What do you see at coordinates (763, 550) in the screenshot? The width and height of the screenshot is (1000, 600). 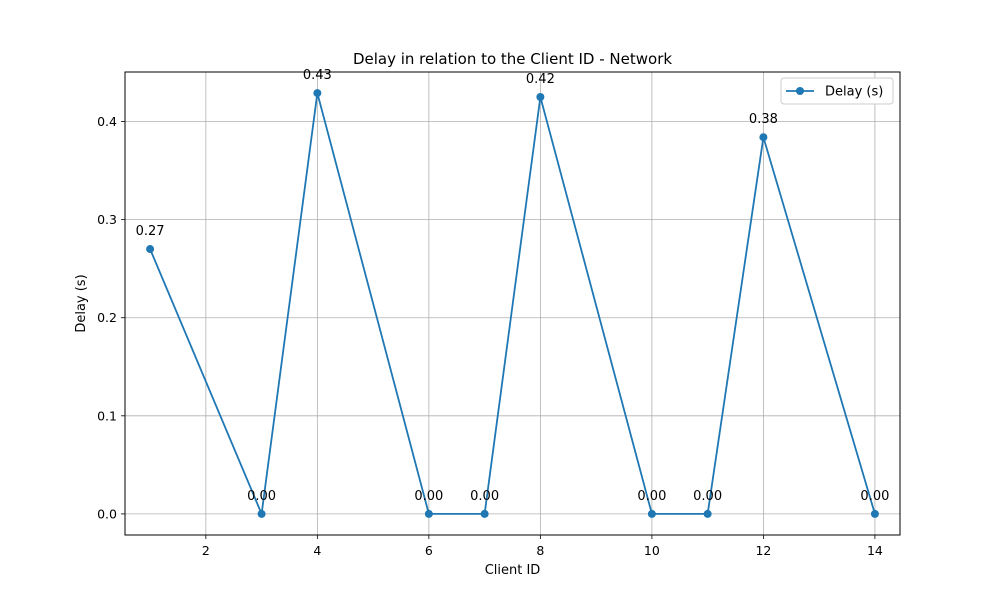 I see `x-tick-label: 12` at bounding box center [763, 550].